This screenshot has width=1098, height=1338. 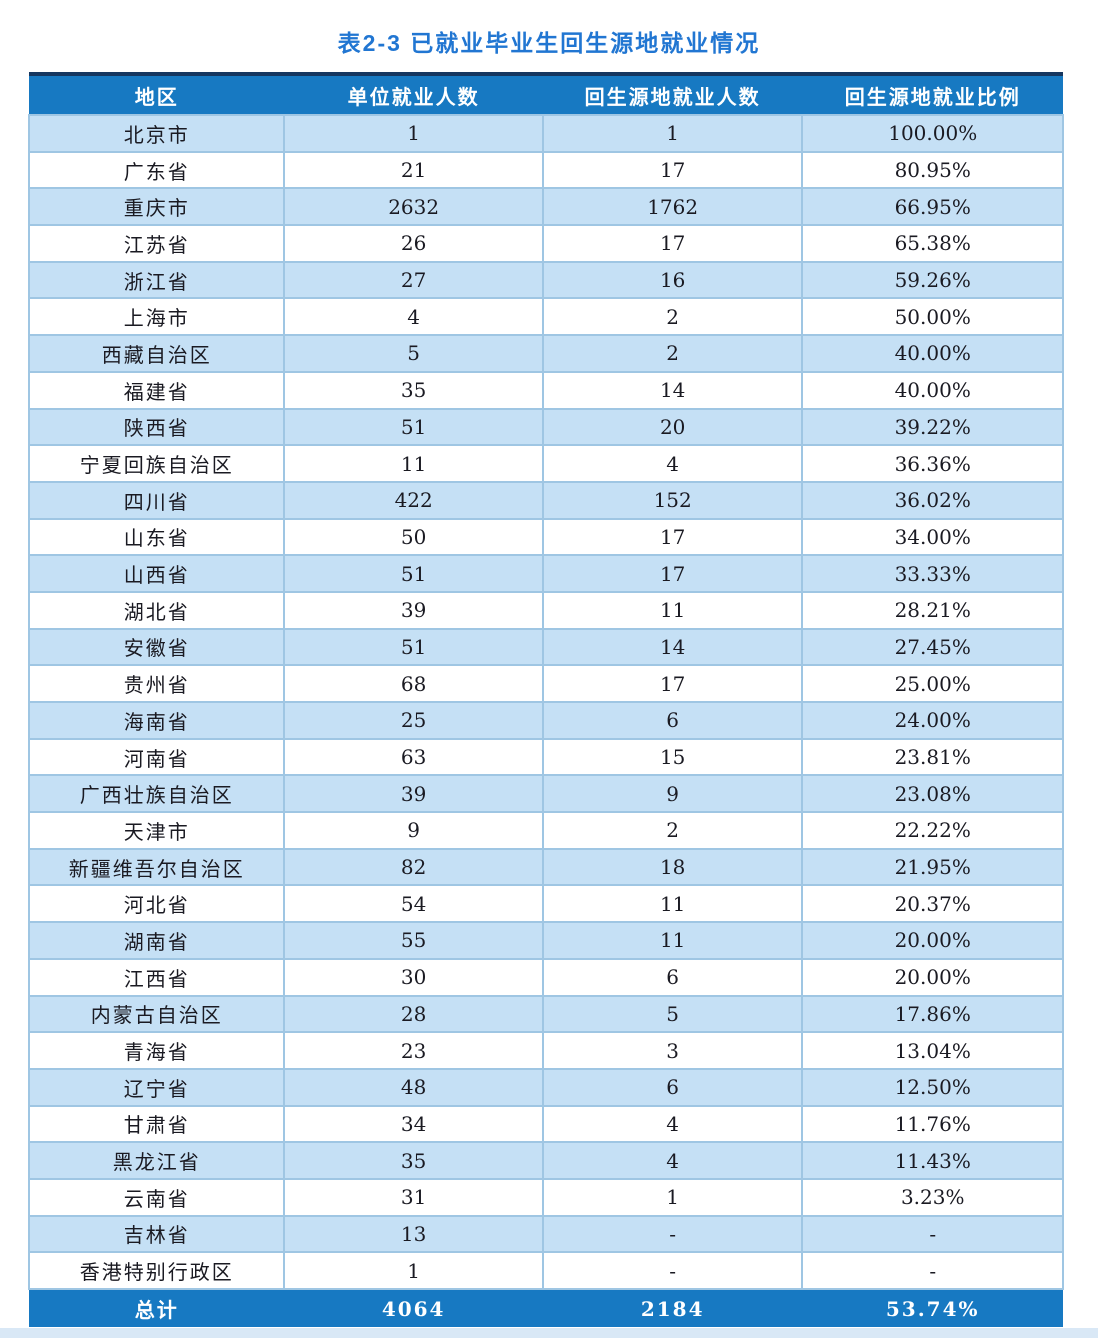 What do you see at coordinates (413, 1087) in the screenshot?
I see `cell-unit-employed-count: 48` at bounding box center [413, 1087].